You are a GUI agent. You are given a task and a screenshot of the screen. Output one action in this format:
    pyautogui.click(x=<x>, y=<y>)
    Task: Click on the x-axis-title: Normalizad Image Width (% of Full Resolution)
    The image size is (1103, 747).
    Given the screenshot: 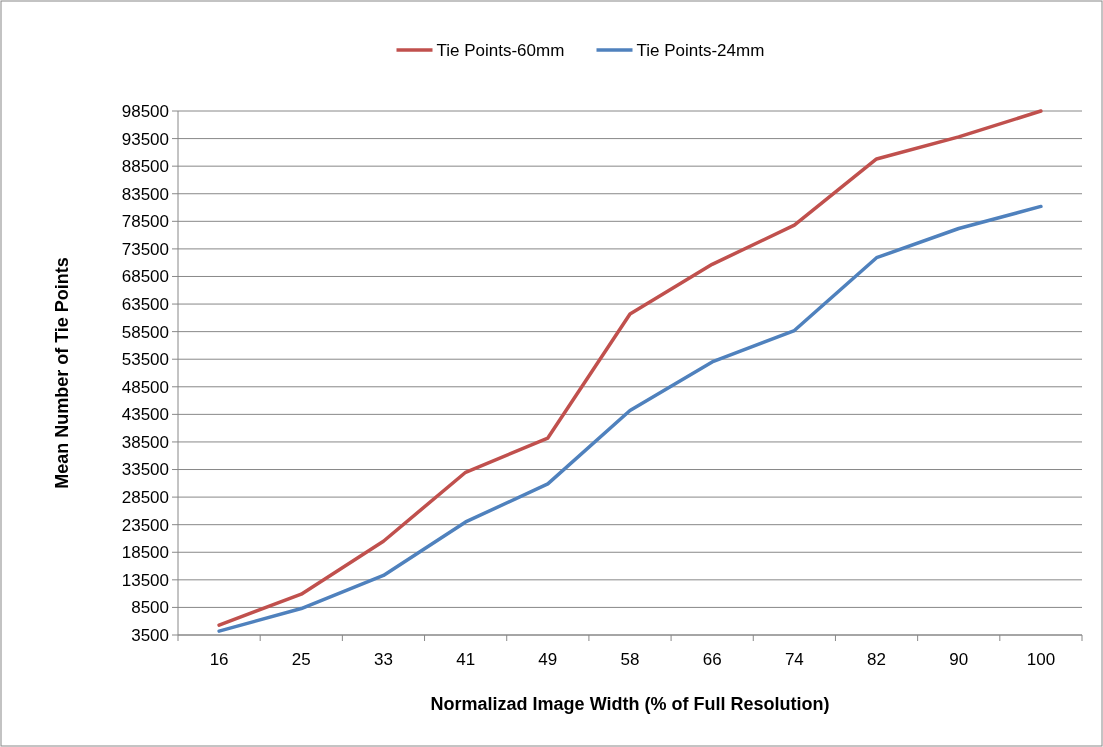 What is the action you would take?
    pyautogui.click(x=630, y=704)
    